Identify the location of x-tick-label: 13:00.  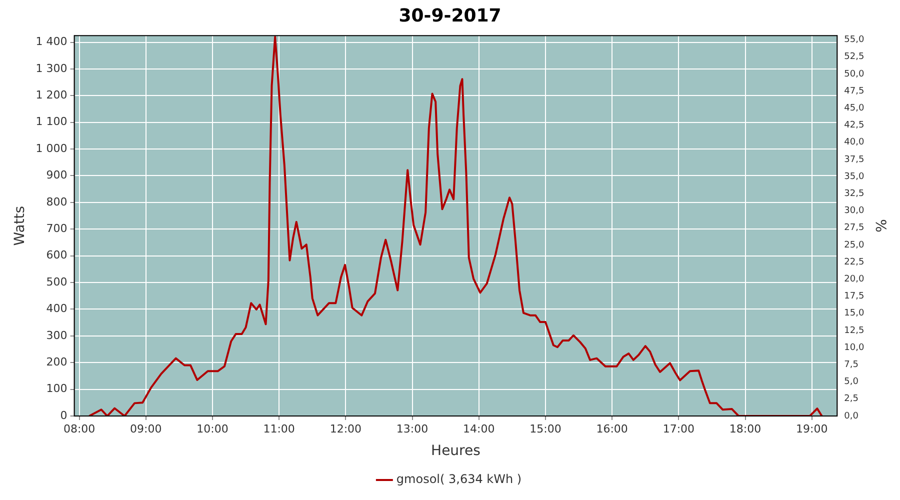
(412, 429).